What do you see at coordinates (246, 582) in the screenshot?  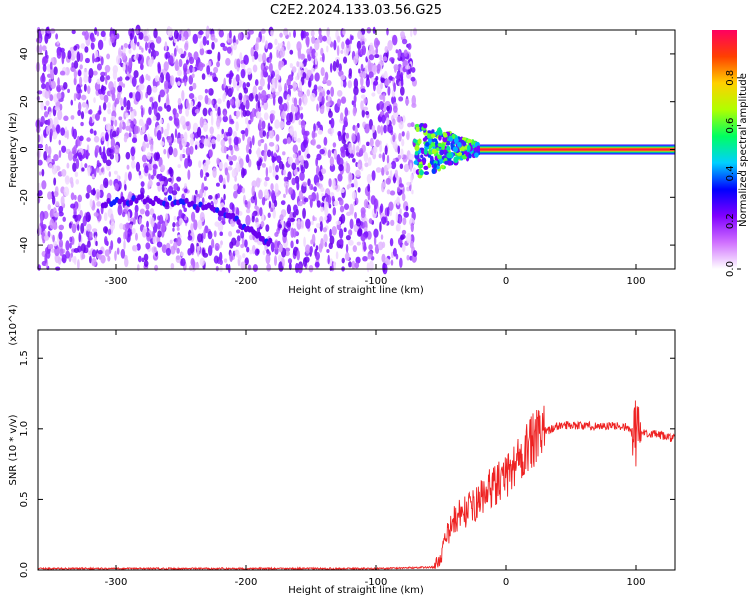 I see `snr-x-tick-label: -200` at bounding box center [246, 582].